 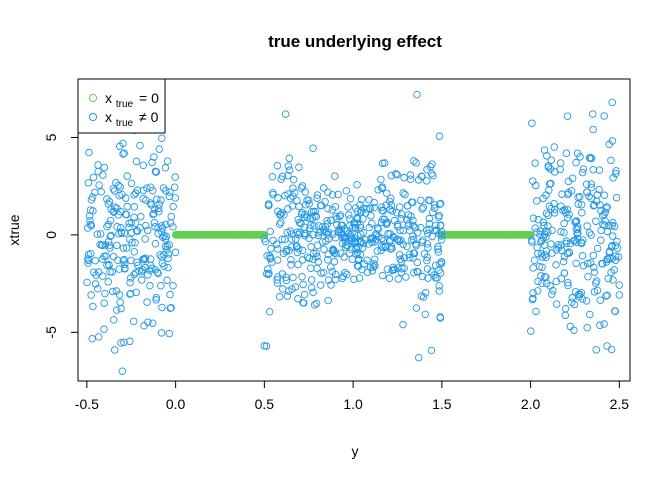 What do you see at coordinates (51, 137) in the screenshot?
I see `y-tick-label: 5` at bounding box center [51, 137].